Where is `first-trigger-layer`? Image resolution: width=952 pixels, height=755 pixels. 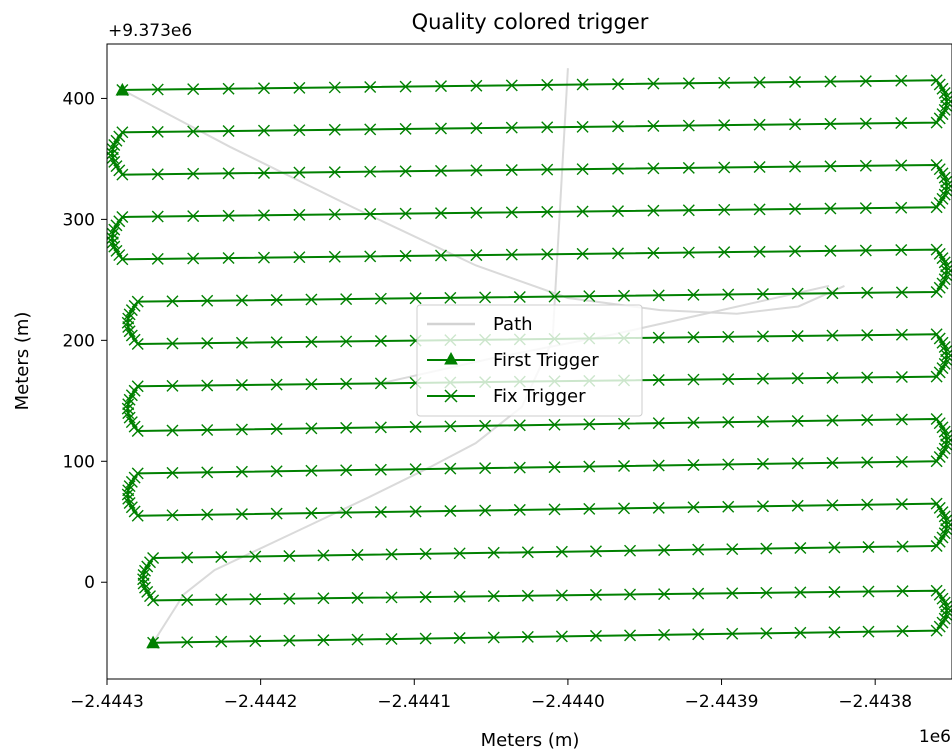
first-trigger-layer is located at coordinates (137, 365).